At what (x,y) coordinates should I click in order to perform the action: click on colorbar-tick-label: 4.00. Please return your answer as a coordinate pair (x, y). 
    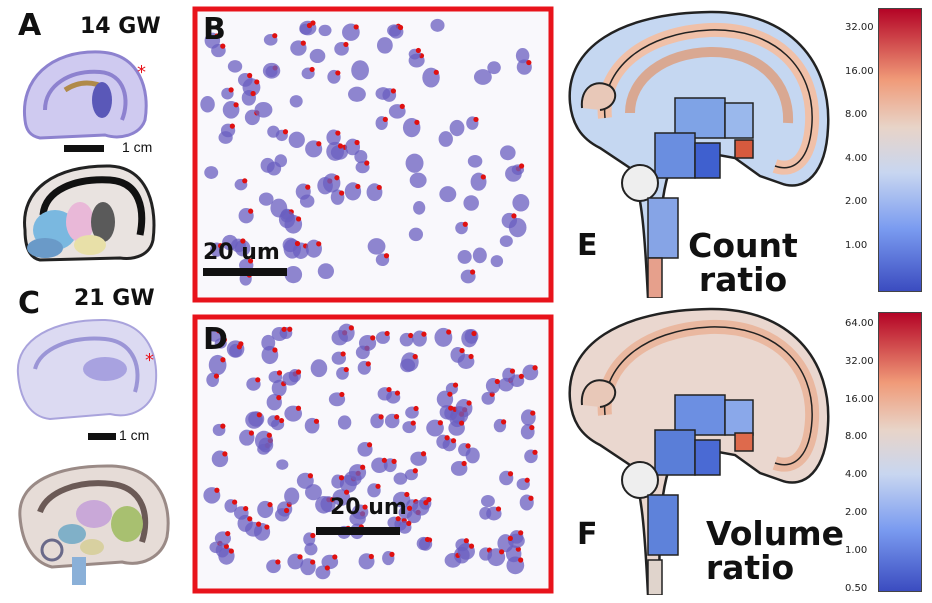
    Looking at the image, I should click on (856, 475).